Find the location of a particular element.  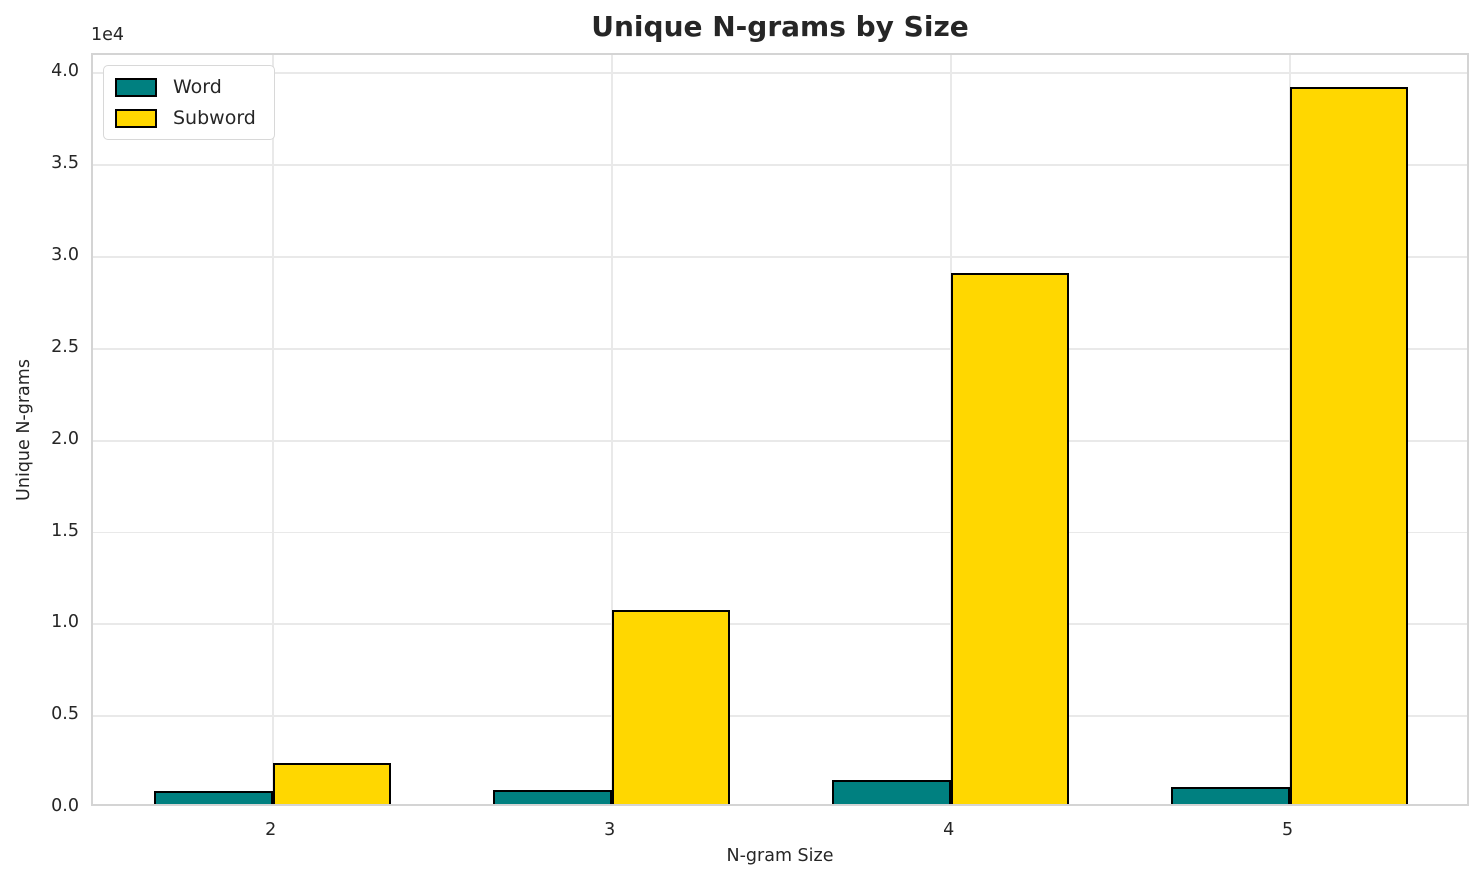

y-tick-label: 1.0 is located at coordinates (65, 622).